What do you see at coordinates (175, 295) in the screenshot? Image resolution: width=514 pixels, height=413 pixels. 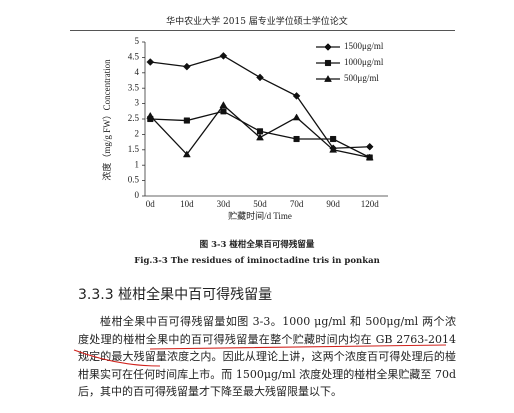 I see `section-heading: 3.3.3 椪柑全果中百可得残留量` at bounding box center [175, 295].